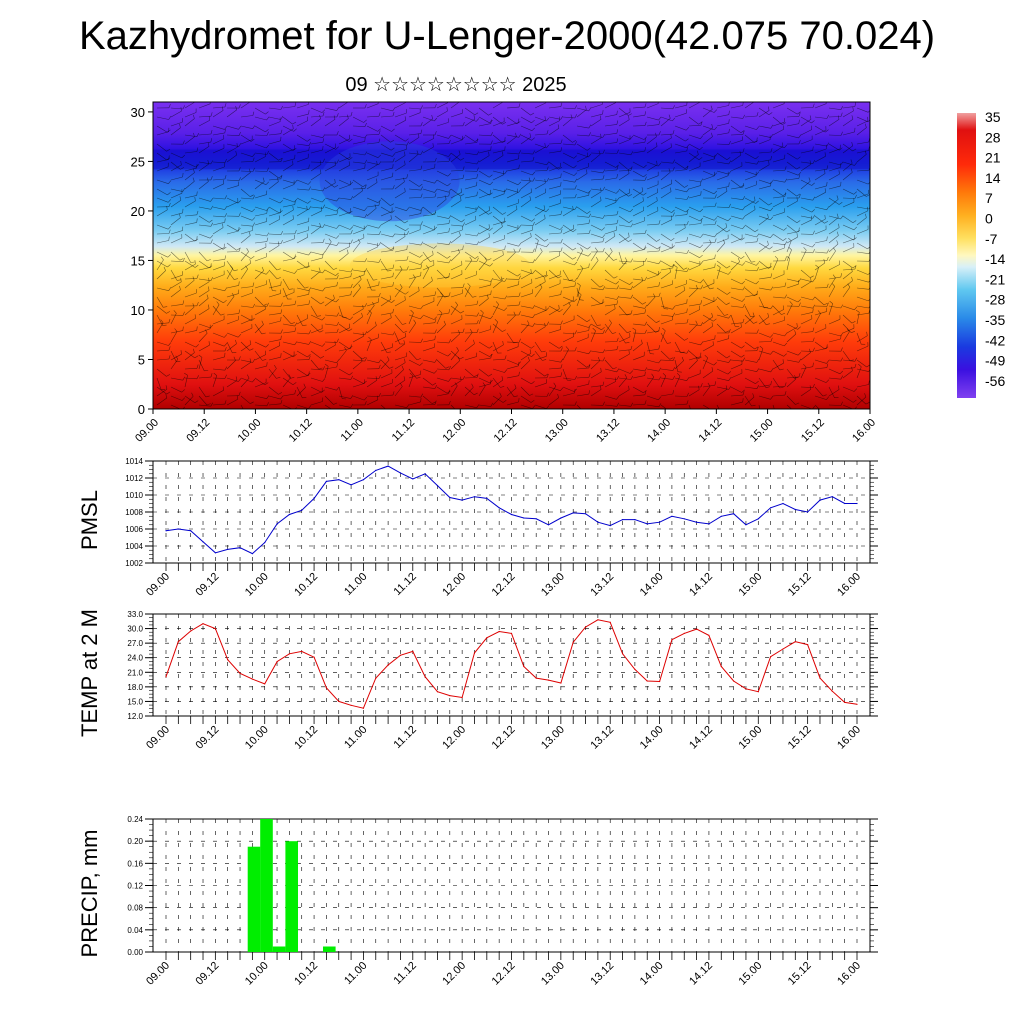  Describe the element at coordinates (138, 211) in the screenshot. I see `heatmap-y-tick-label: 20` at that location.